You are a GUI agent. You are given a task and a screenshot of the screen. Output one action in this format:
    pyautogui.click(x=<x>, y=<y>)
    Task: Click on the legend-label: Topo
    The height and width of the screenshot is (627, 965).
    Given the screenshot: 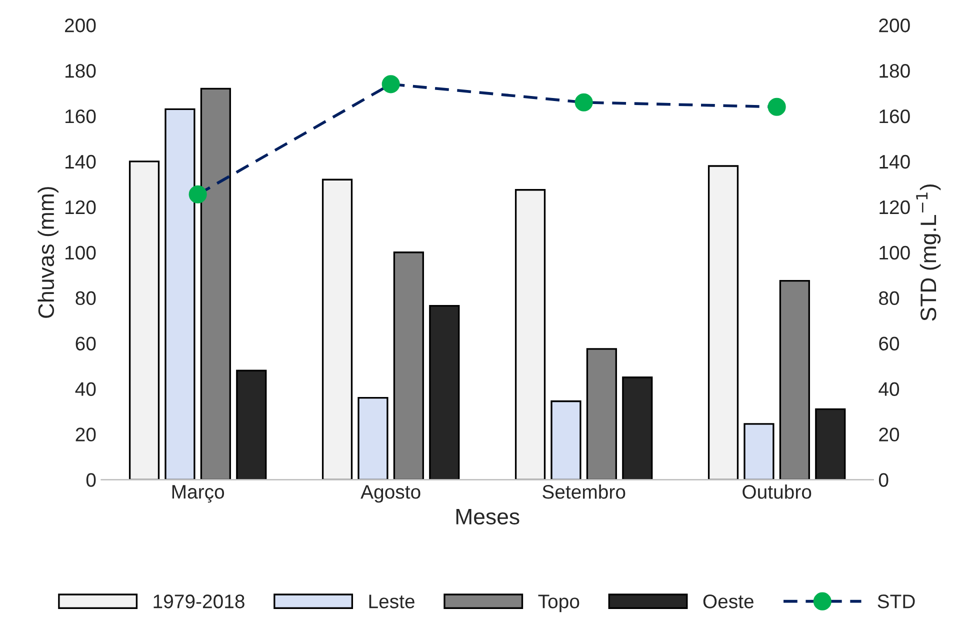 What is the action you would take?
    pyautogui.click(x=559, y=603)
    